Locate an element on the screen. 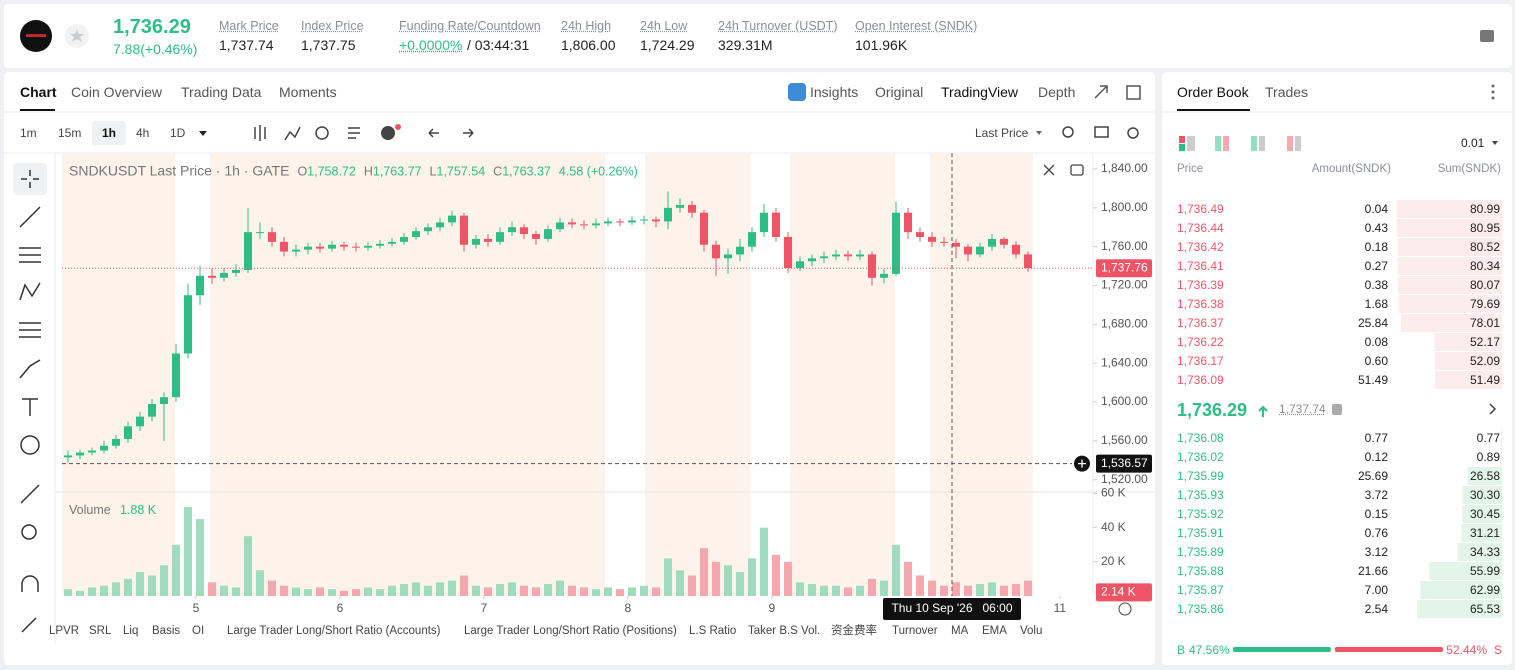 The height and width of the screenshot is (670, 1515). indicator: LPVR is located at coordinates (64, 631).